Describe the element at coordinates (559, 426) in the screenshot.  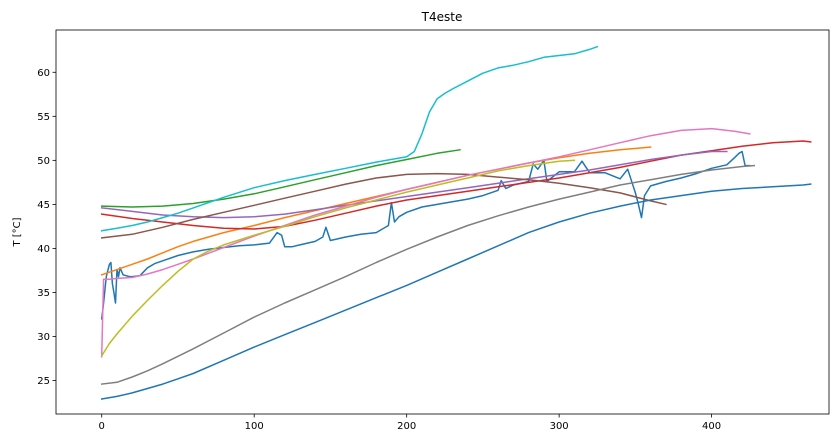
I see `x-tick-label: 300` at that location.